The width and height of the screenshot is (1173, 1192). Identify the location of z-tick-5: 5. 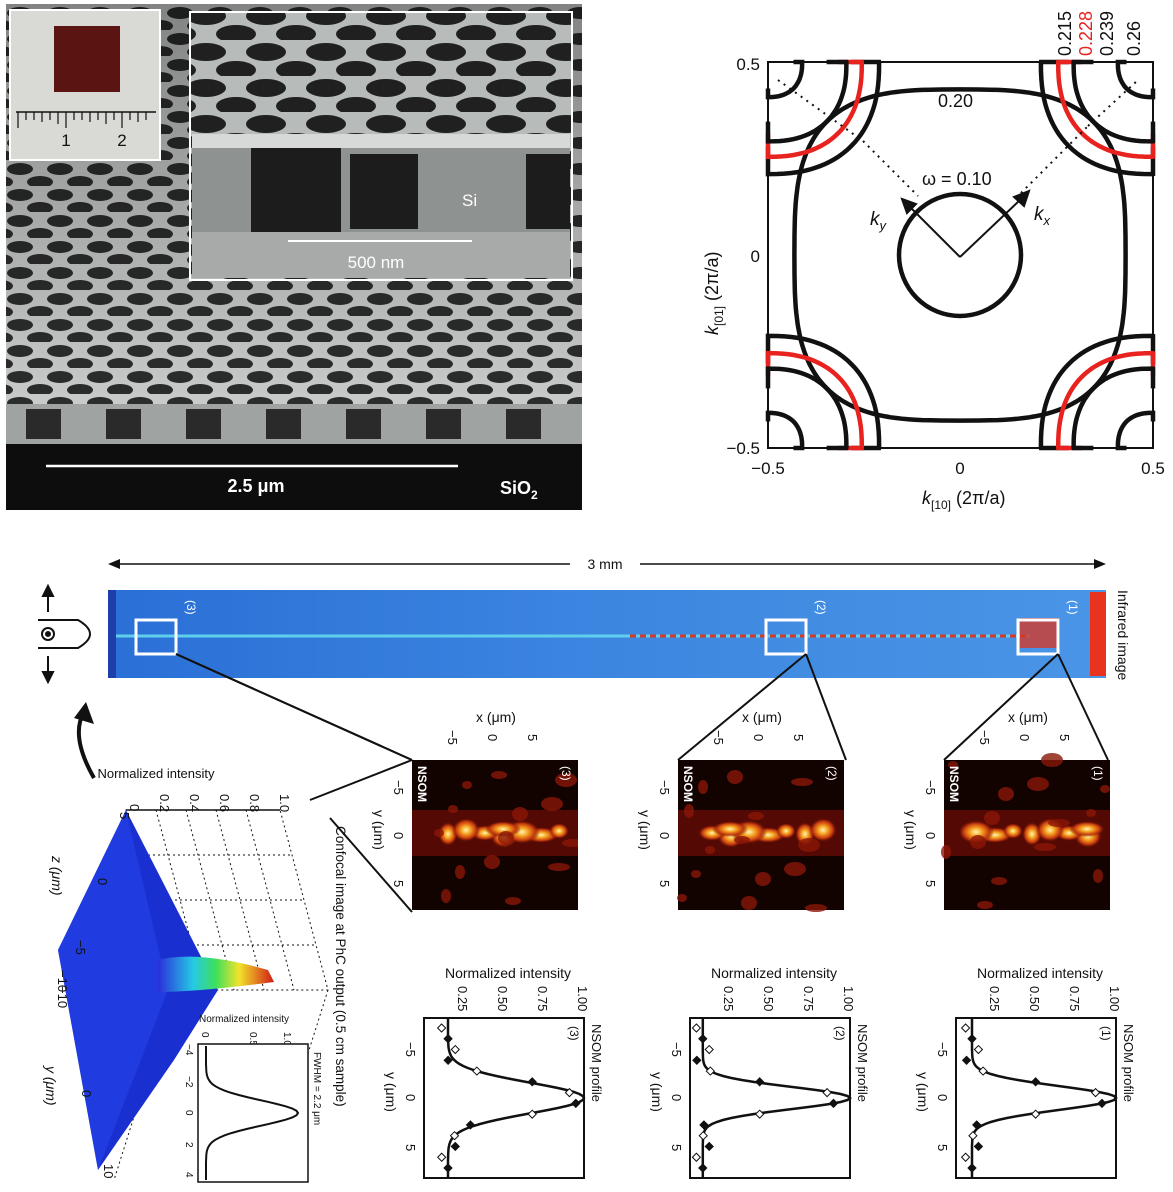
(124, 815).